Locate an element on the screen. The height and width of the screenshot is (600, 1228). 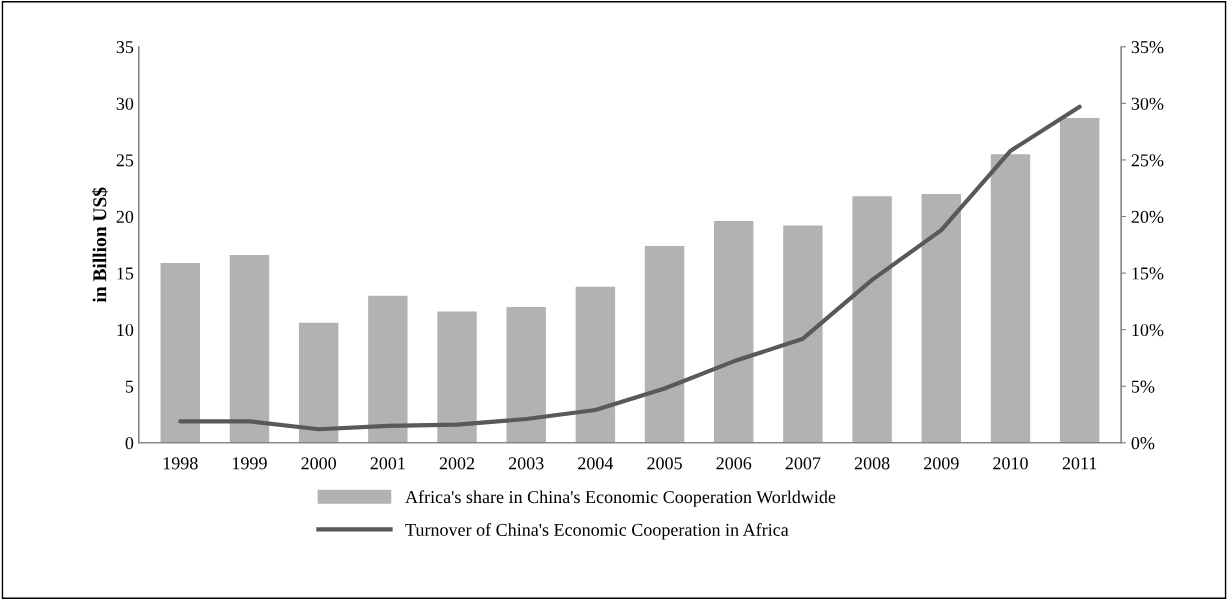
y-tick-label: 15 is located at coordinates (125, 273).